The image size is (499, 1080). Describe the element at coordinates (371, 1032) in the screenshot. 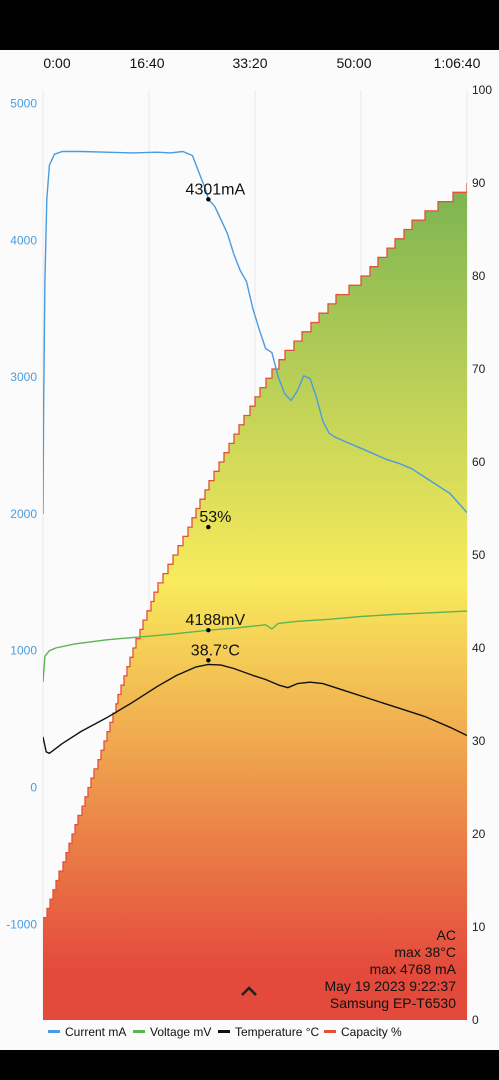

I see `legend-label: Capacity %` at that location.